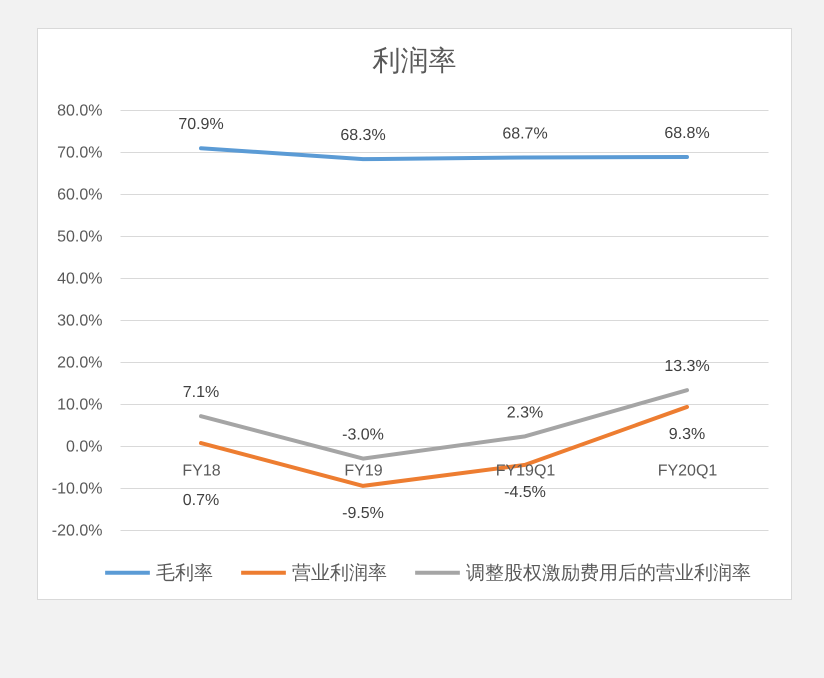 The height and width of the screenshot is (678, 824). I want to click on data-label: 2.3%, so click(525, 413).